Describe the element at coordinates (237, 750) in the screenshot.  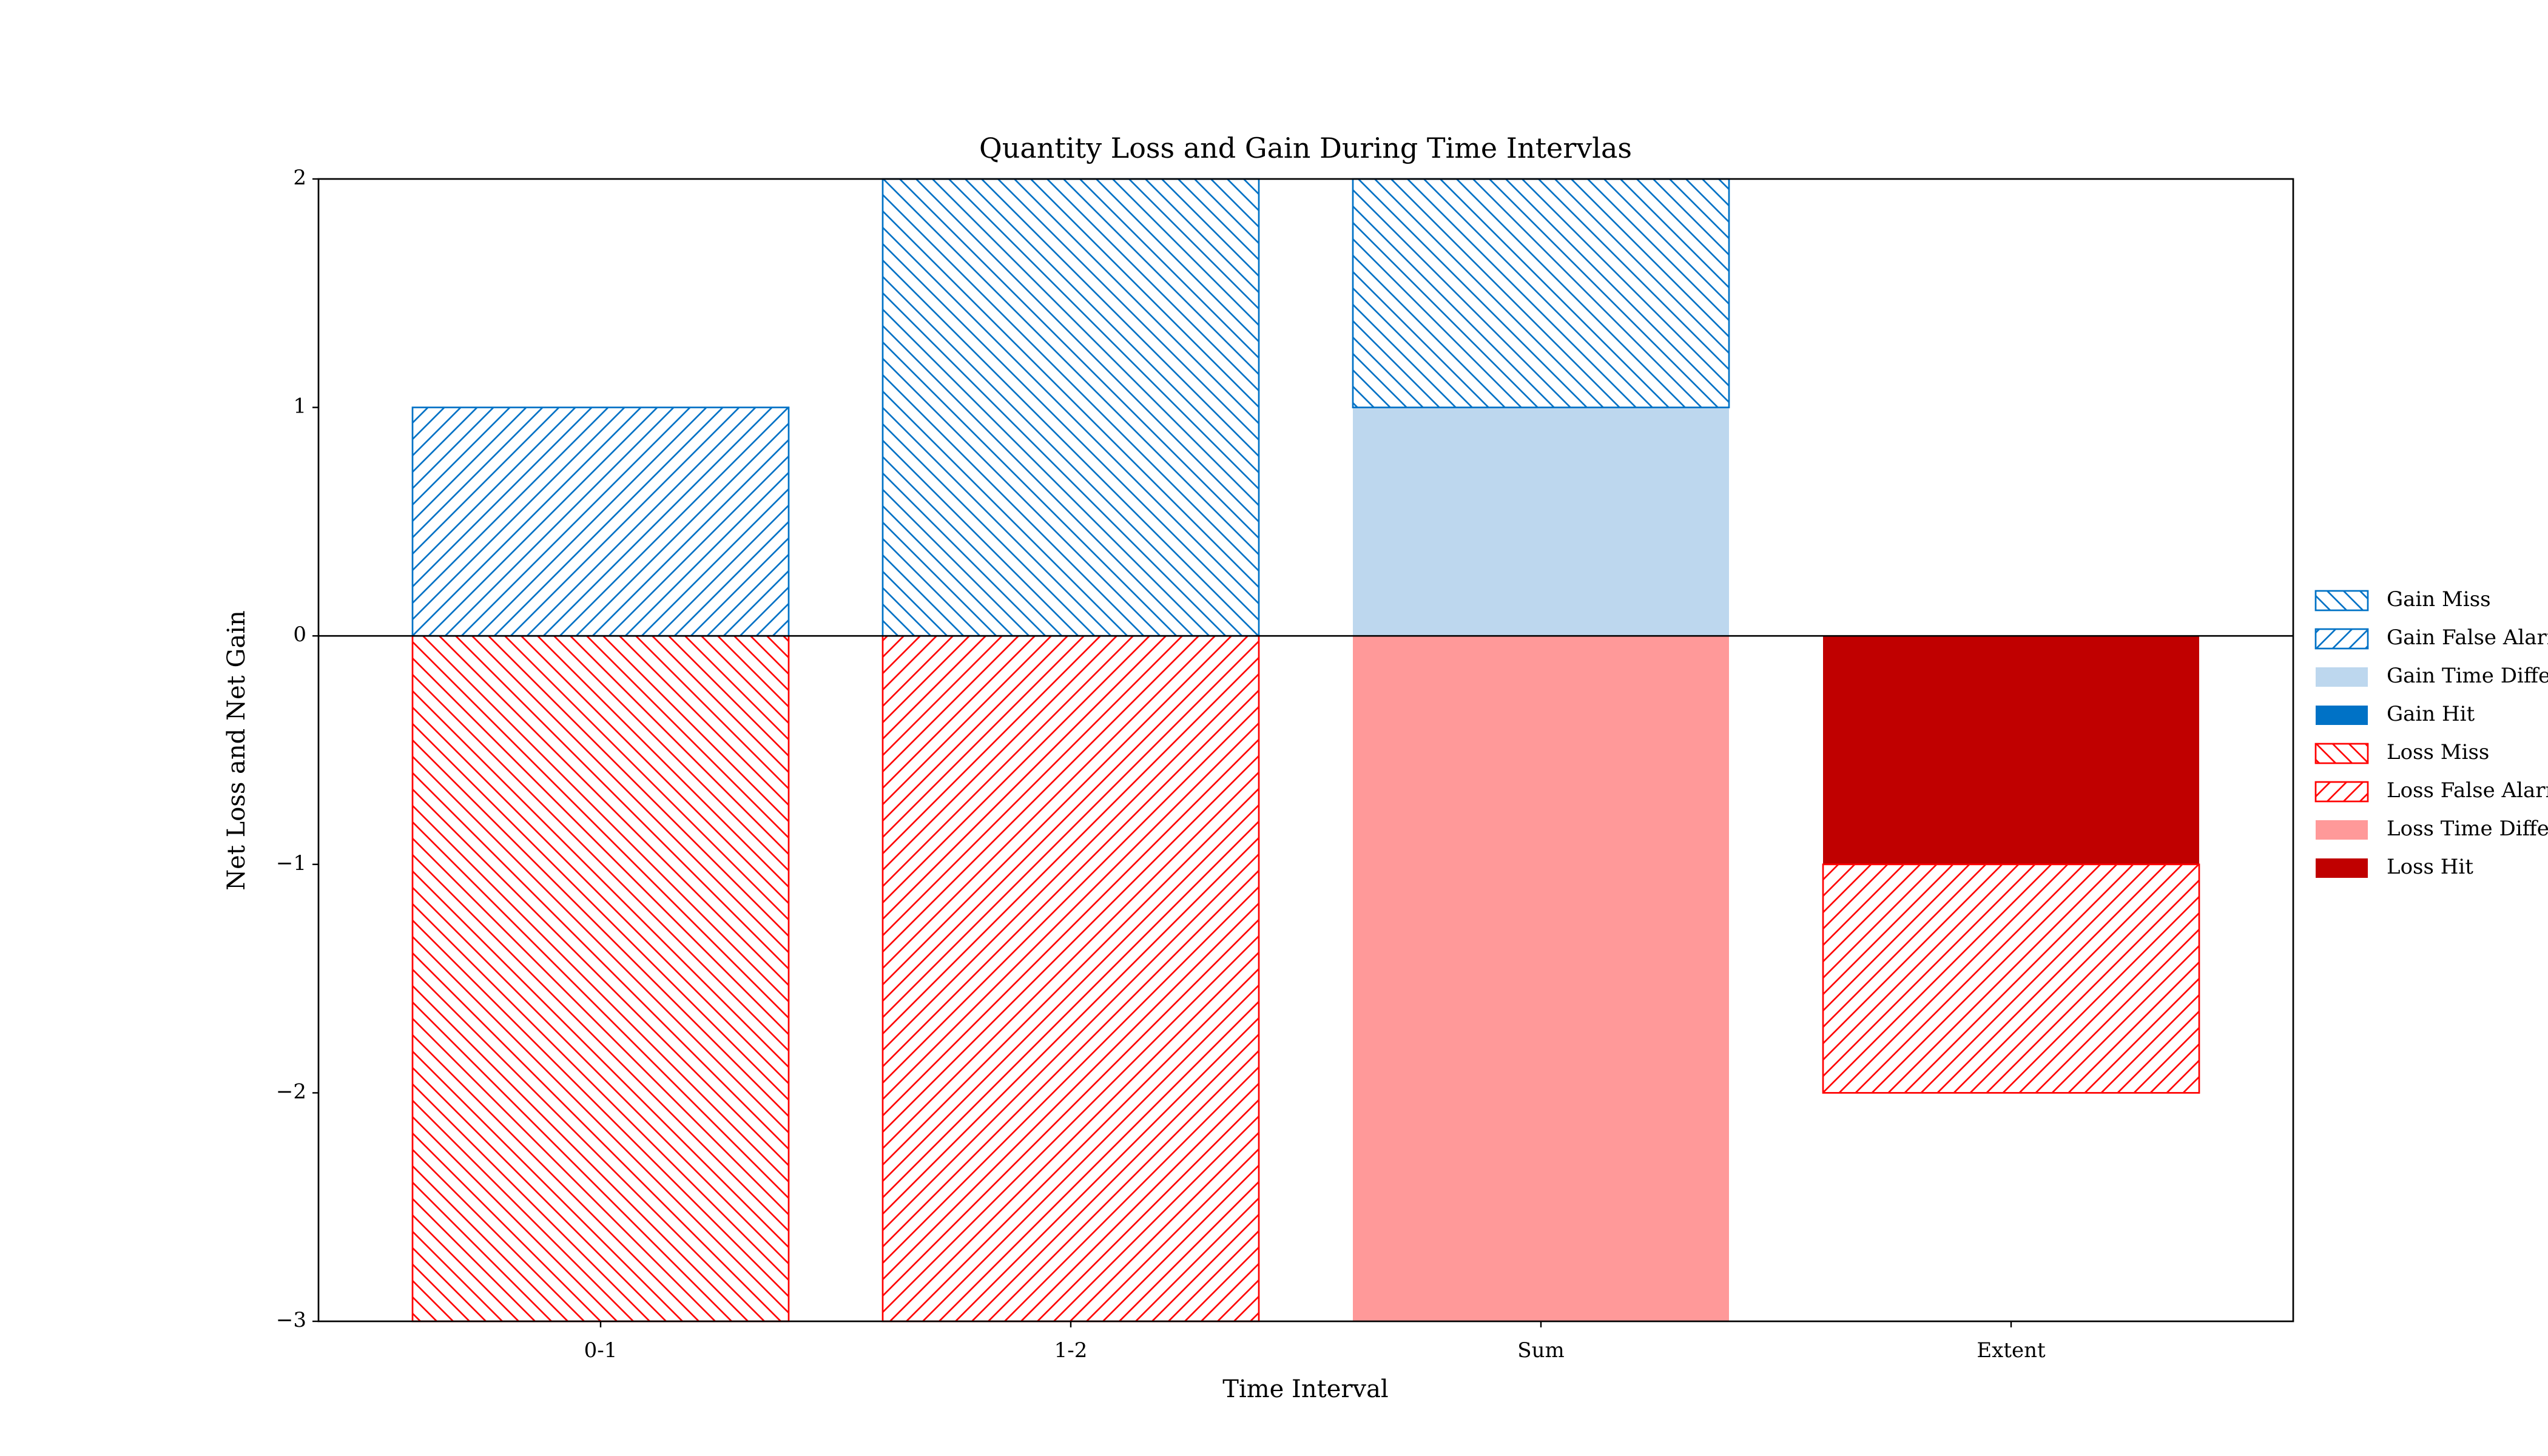
I see `y-axis-label: Net Loss and Net Gain` at that location.